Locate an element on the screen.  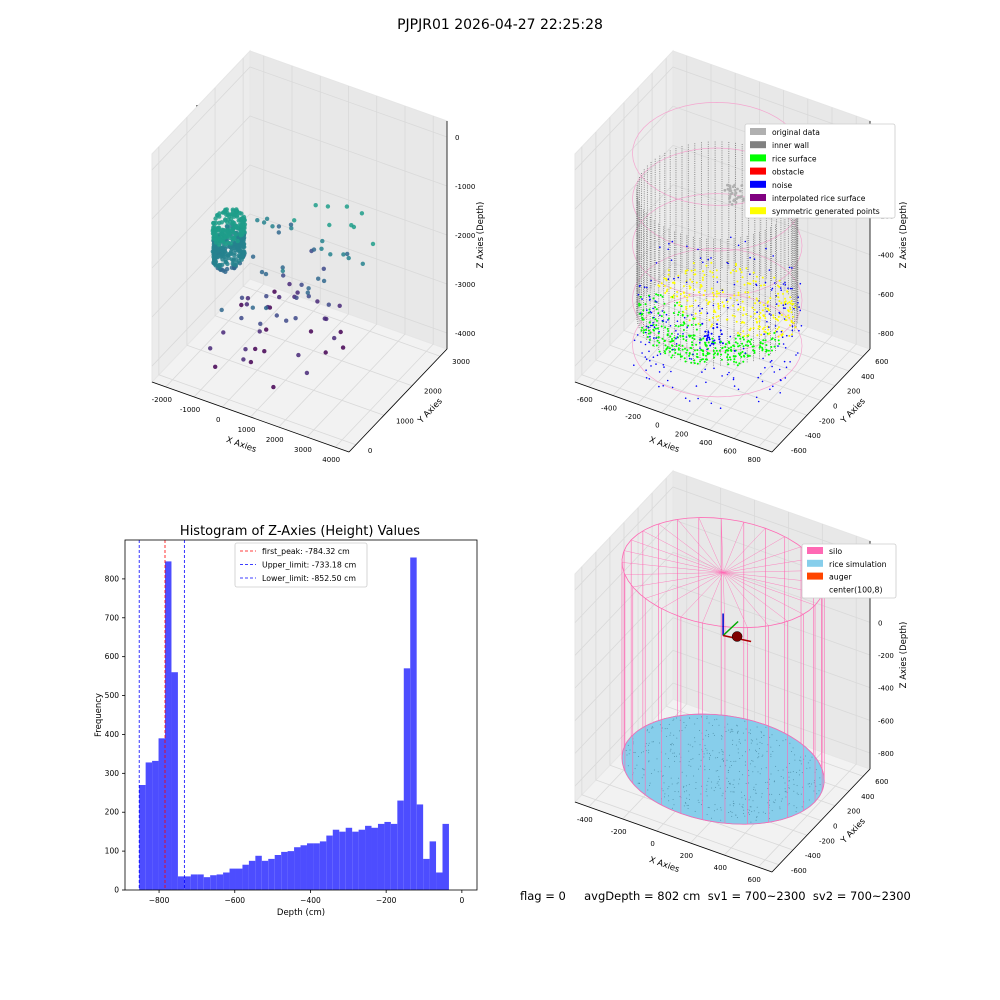
legend-label: auger is located at coordinates (840, 577).